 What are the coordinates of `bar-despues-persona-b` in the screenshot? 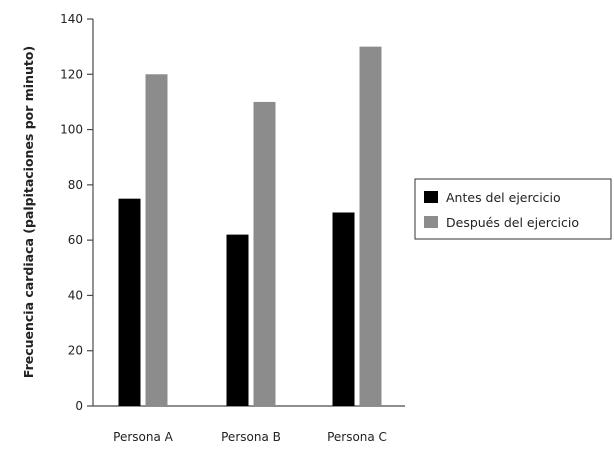 It's located at (264, 253).